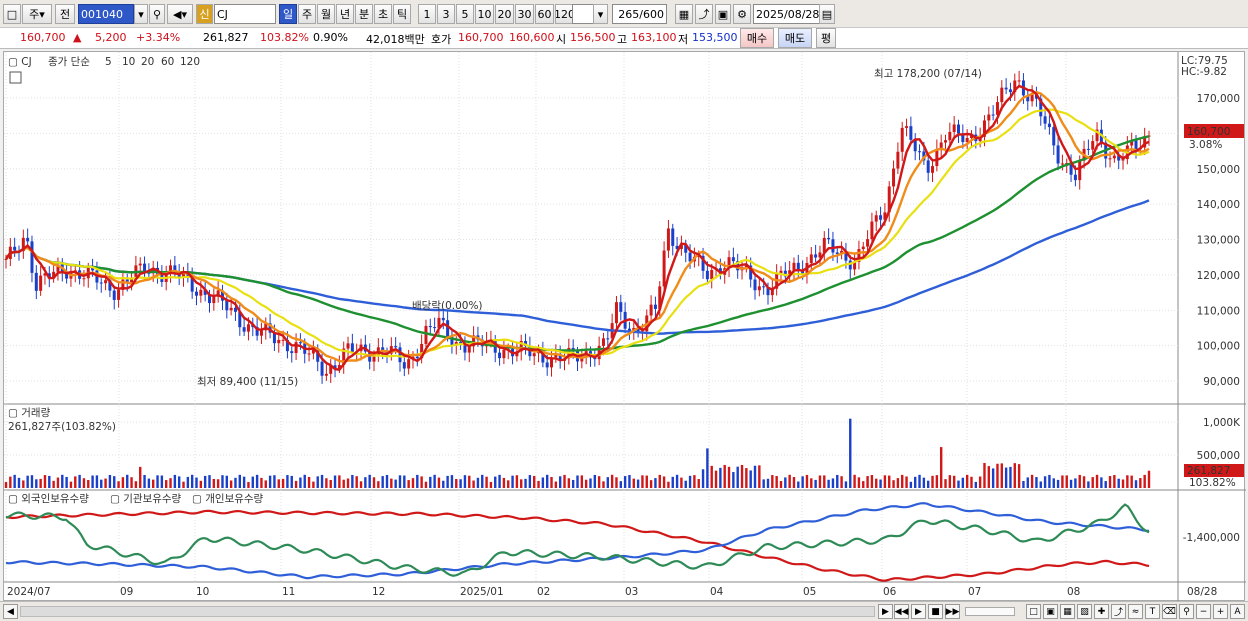 This screenshot has width=1248, height=621. What do you see at coordinates (1033, 611) in the screenshot?
I see `layout-icon-1: □` at bounding box center [1033, 611].